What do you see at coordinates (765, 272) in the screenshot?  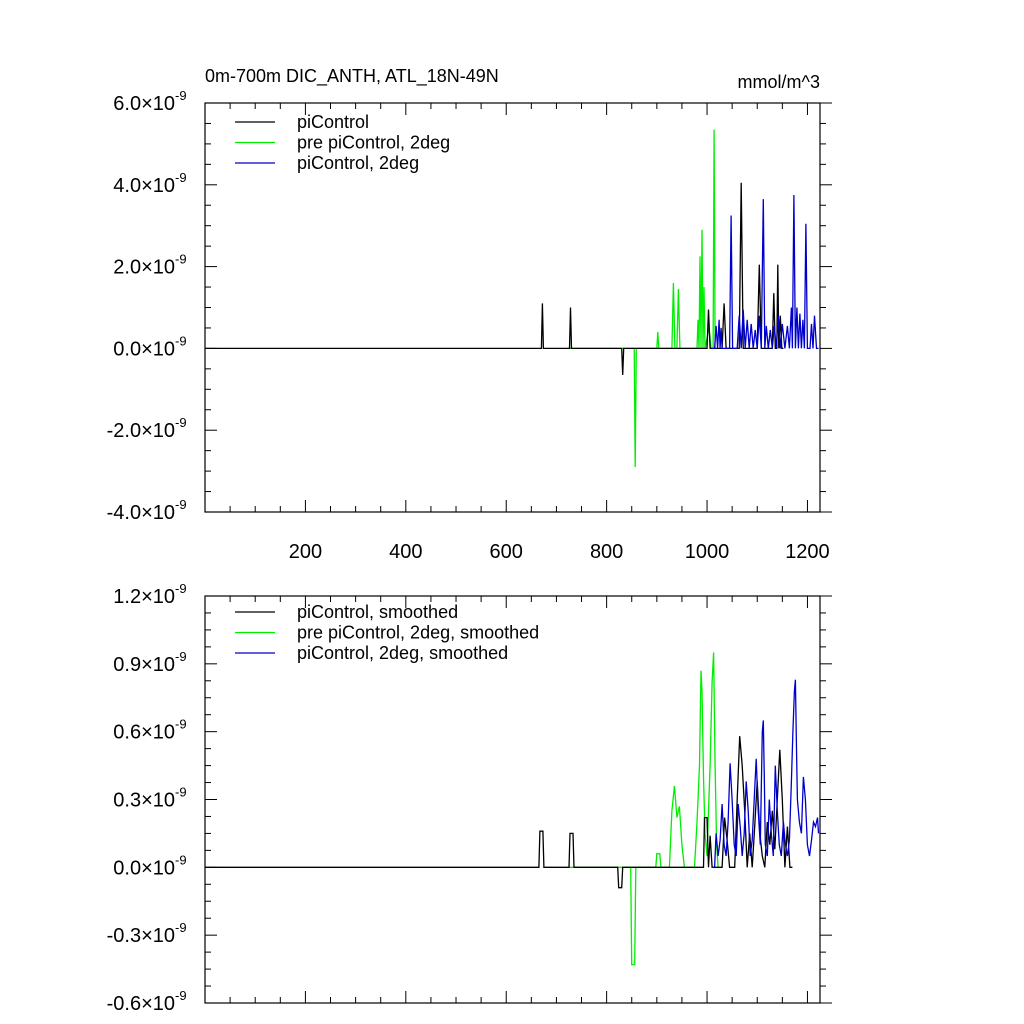 I see `series-line-picontrol-2deg` at bounding box center [765, 272].